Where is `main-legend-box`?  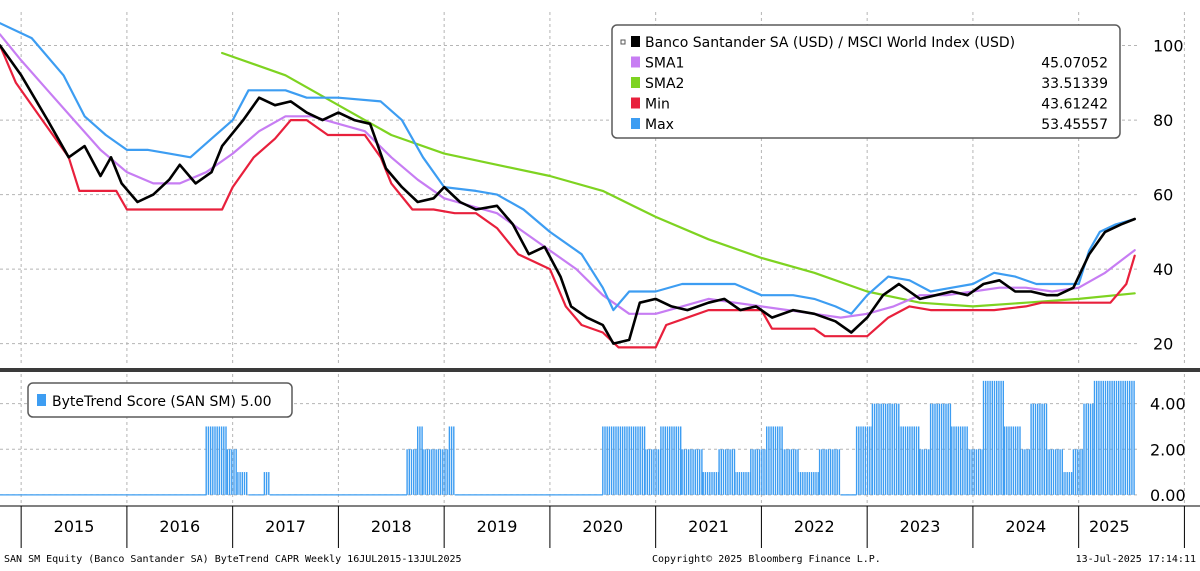
main-legend-box is located at coordinates (866, 81).